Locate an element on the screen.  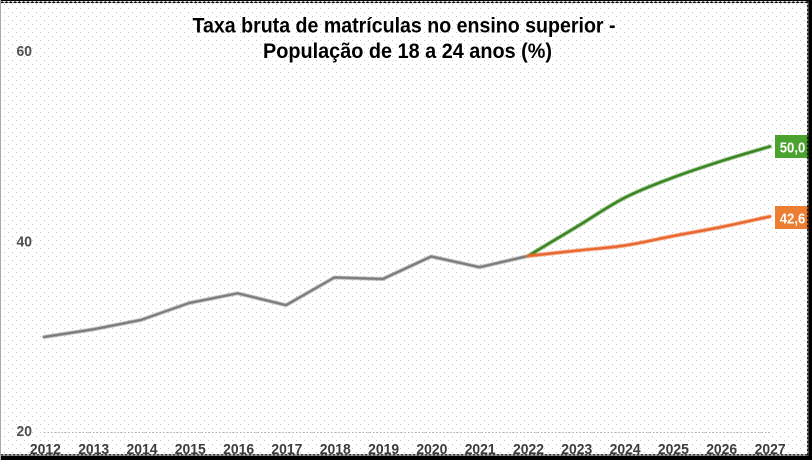
svg-text: 2021 is located at coordinates (480, 449).